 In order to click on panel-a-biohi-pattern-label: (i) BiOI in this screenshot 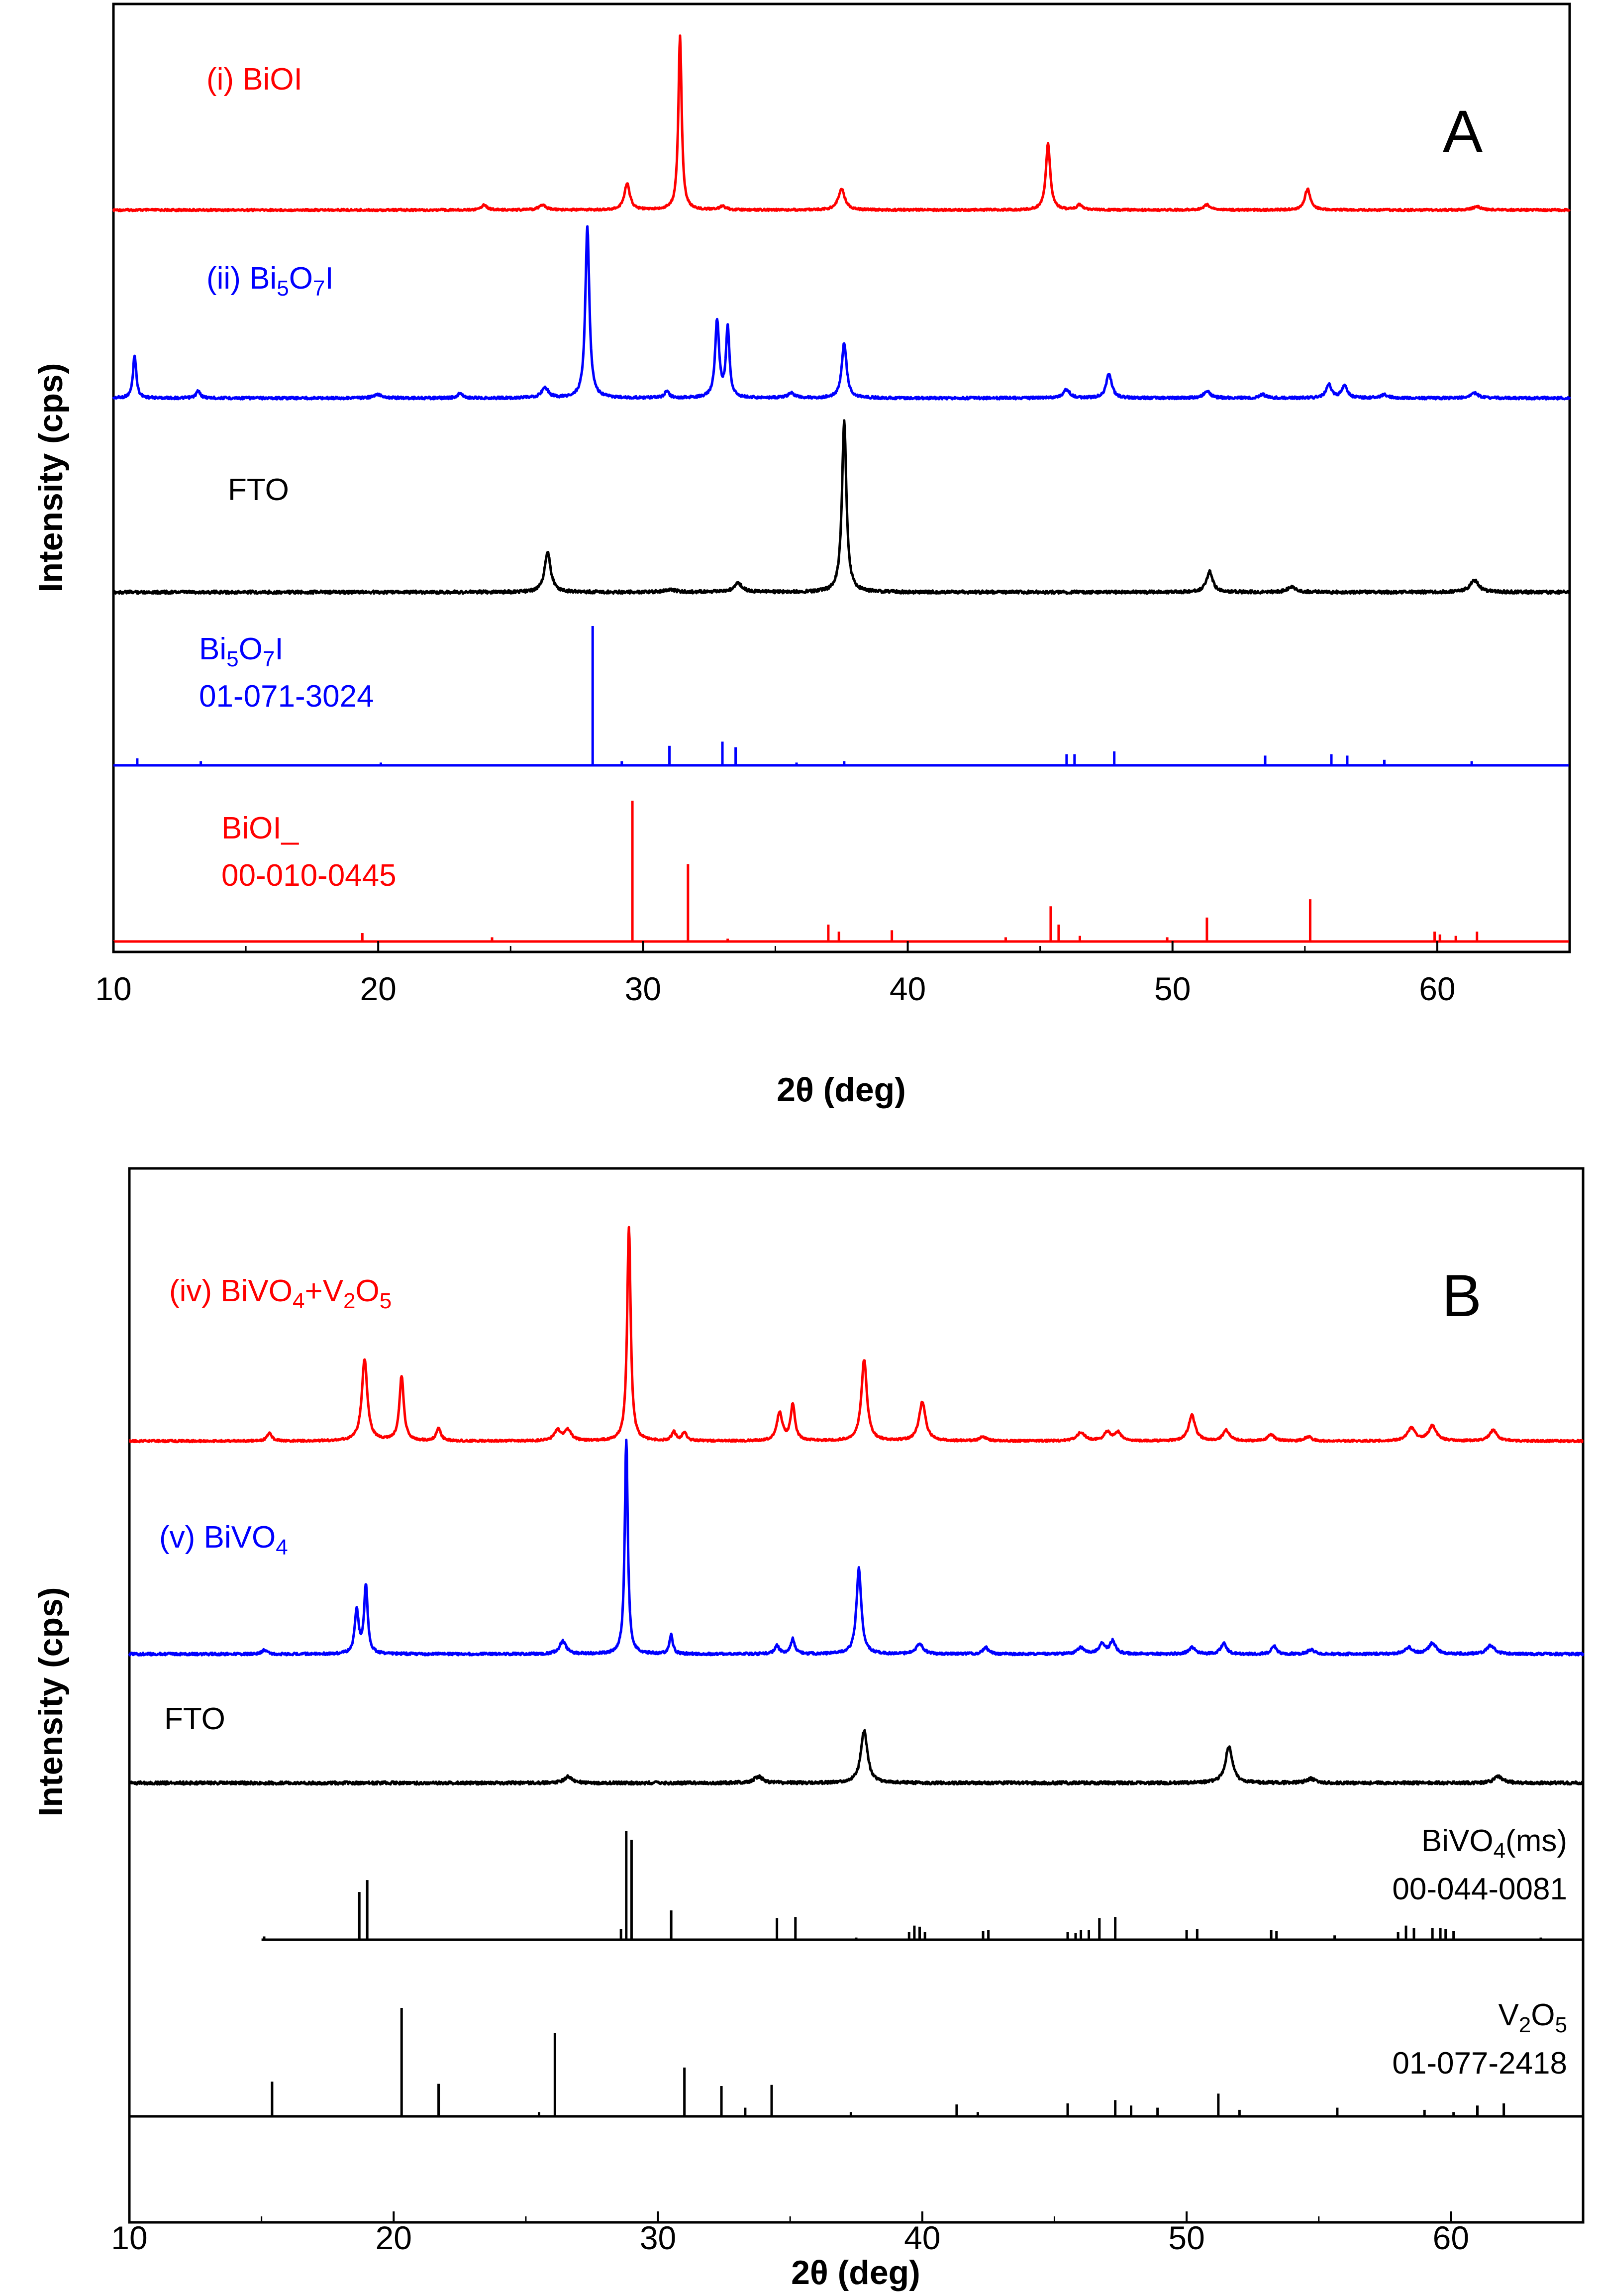, I will do `click(254, 79)`.